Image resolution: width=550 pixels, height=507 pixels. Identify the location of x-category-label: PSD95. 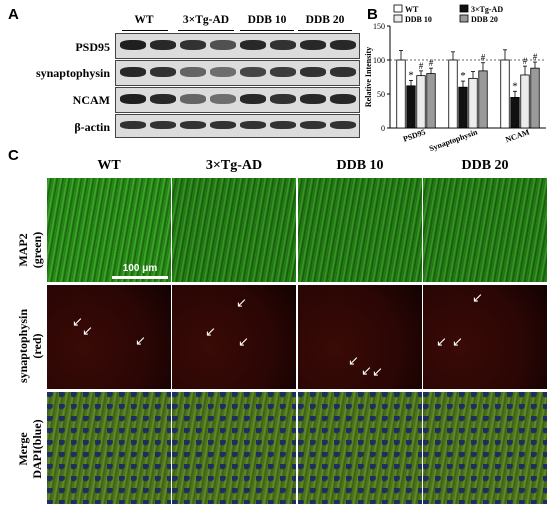
(414, 135).